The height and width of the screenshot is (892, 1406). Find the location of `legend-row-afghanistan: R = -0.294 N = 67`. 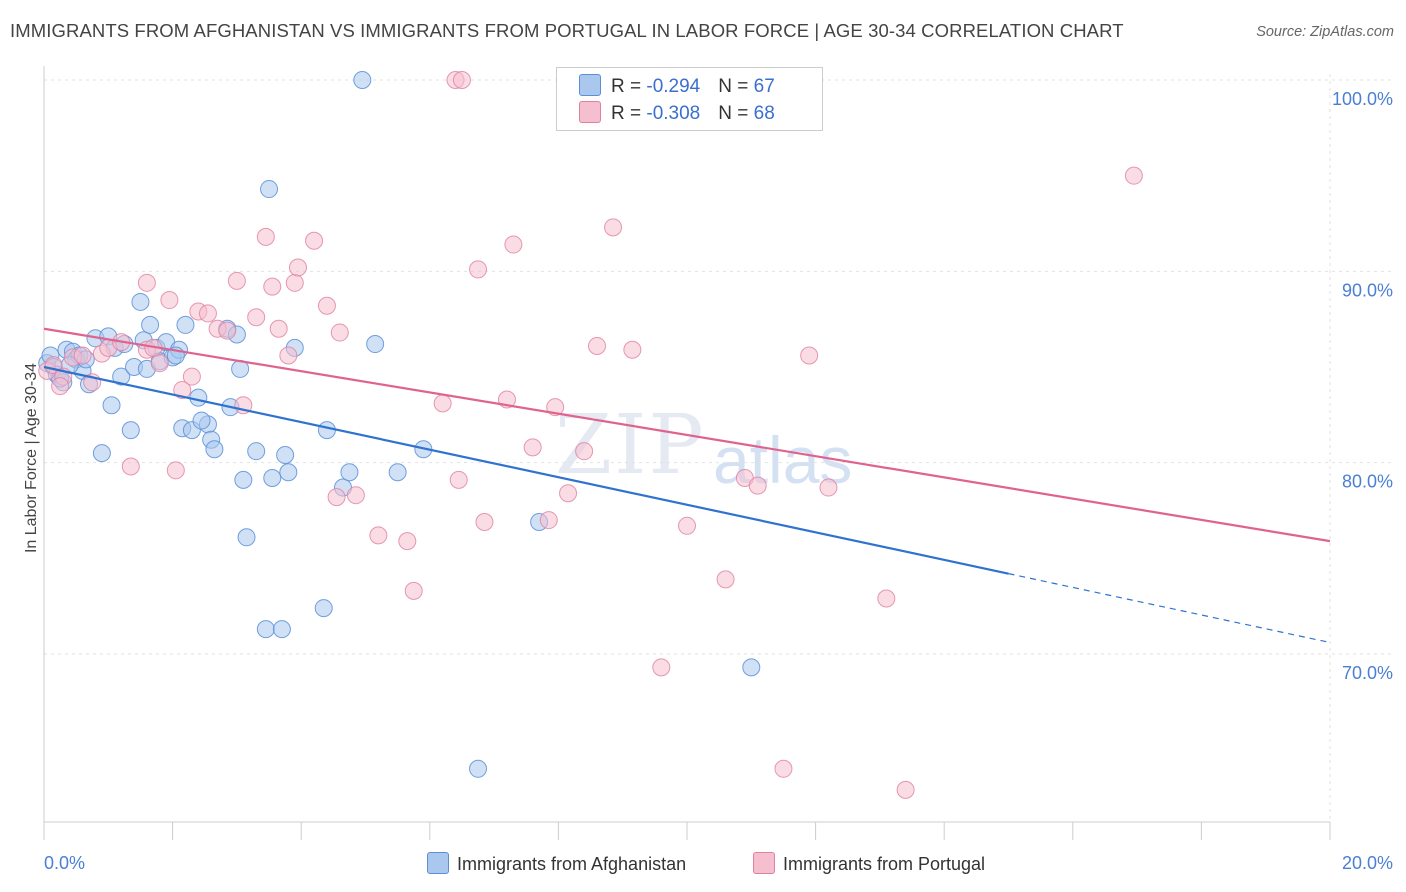

legend-row-afghanistan: R = -0.294 N = 67 is located at coordinates (677, 87).